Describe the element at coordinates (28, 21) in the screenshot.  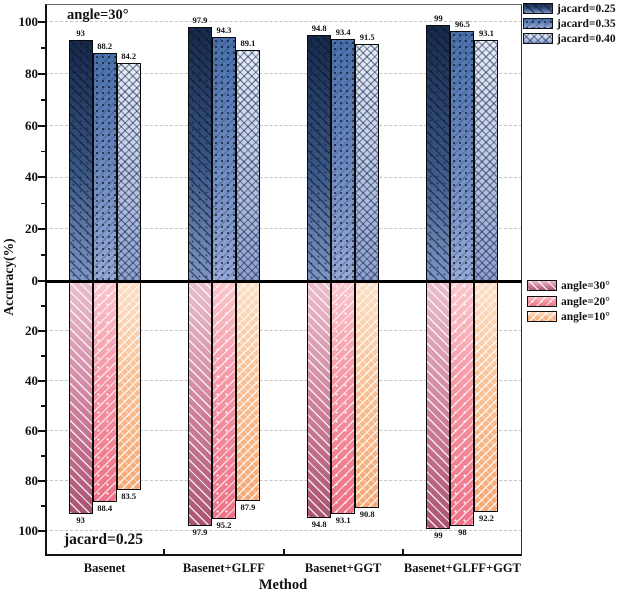
I see `y-tick-label-top-100: 100` at that location.